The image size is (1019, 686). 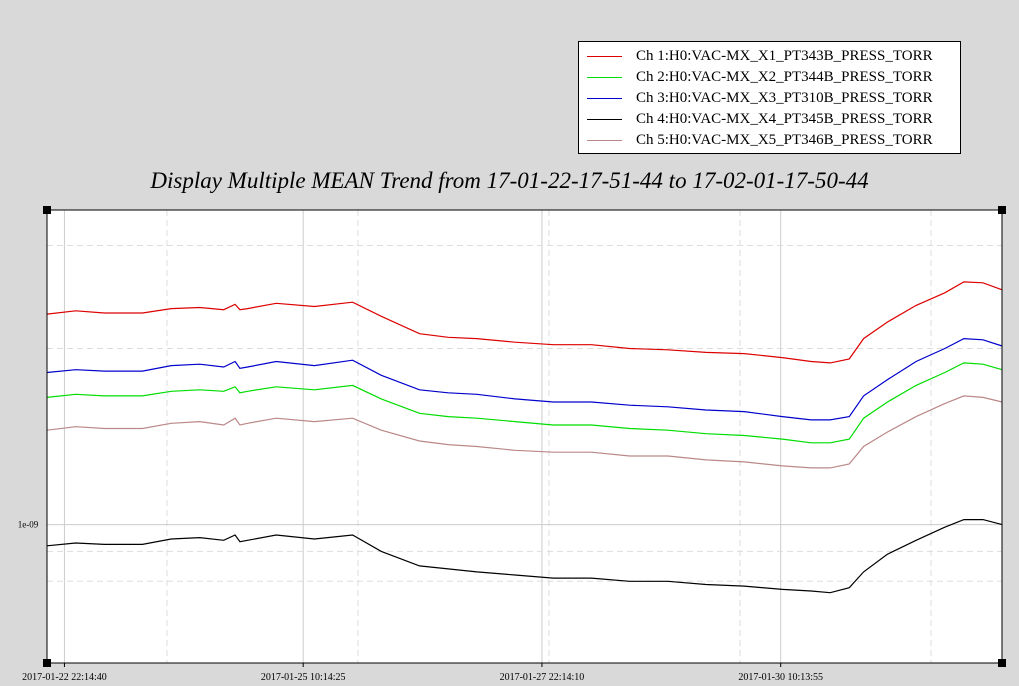 I want to click on series-line-ch5, so click(x=524, y=432).